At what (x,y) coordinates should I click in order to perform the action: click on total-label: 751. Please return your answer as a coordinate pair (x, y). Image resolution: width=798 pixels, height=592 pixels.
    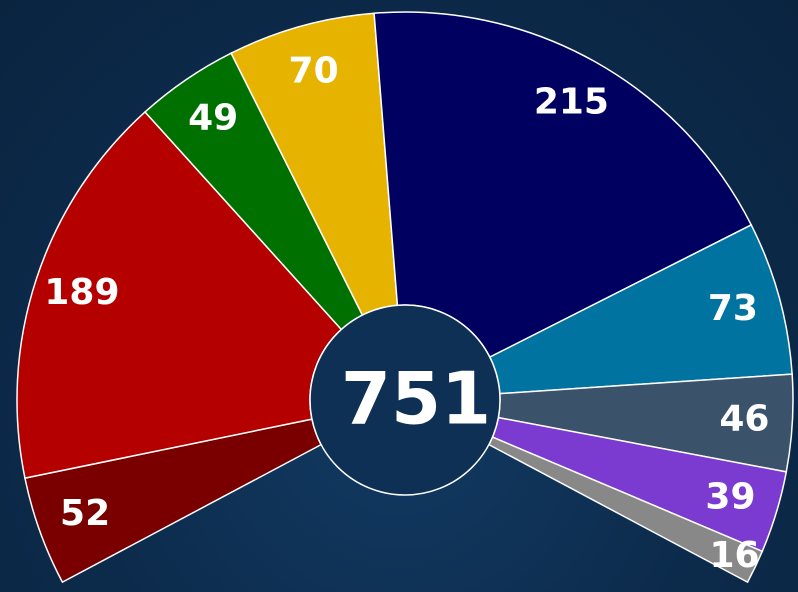
    Looking at the image, I should click on (416, 399).